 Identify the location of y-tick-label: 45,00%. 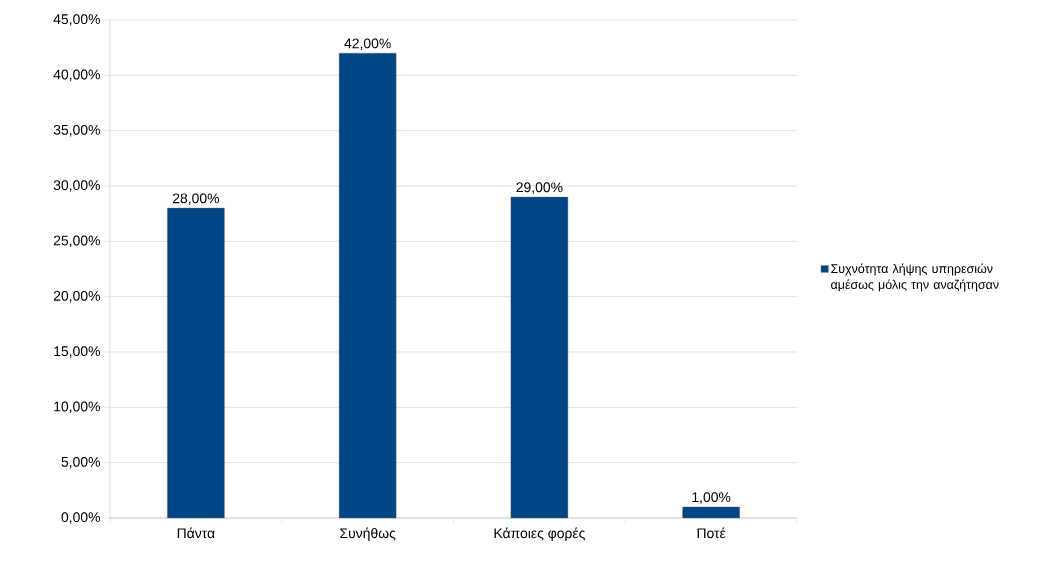
(76, 20).